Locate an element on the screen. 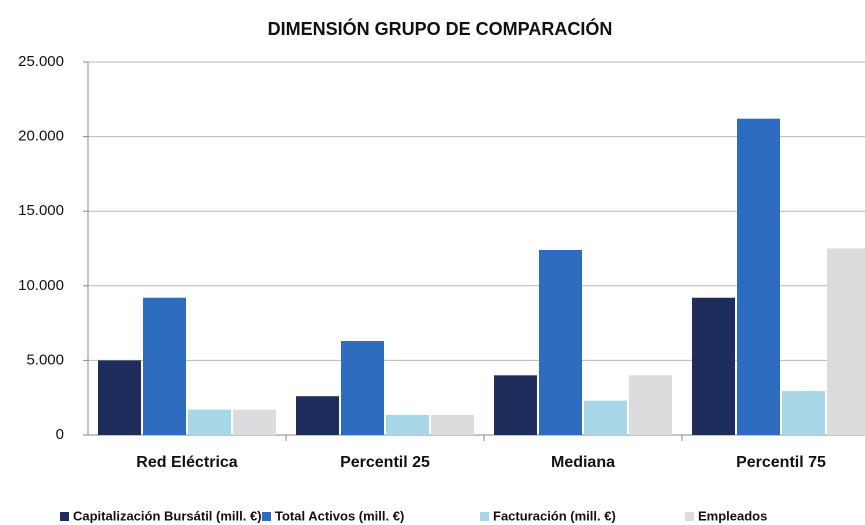 This screenshot has width=865, height=525. y-tick-label: 20.000 is located at coordinates (41, 136).